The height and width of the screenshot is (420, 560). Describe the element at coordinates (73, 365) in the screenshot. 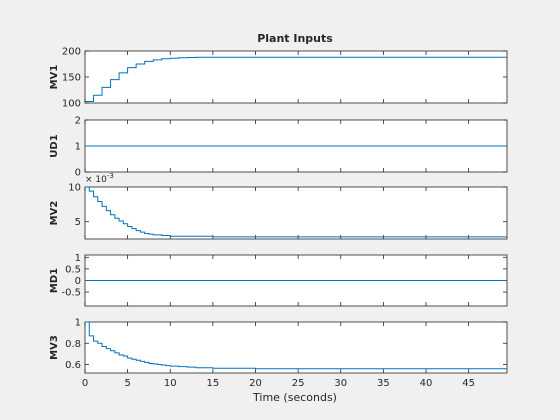

I see `y-tick-label: 0.6` at that location.